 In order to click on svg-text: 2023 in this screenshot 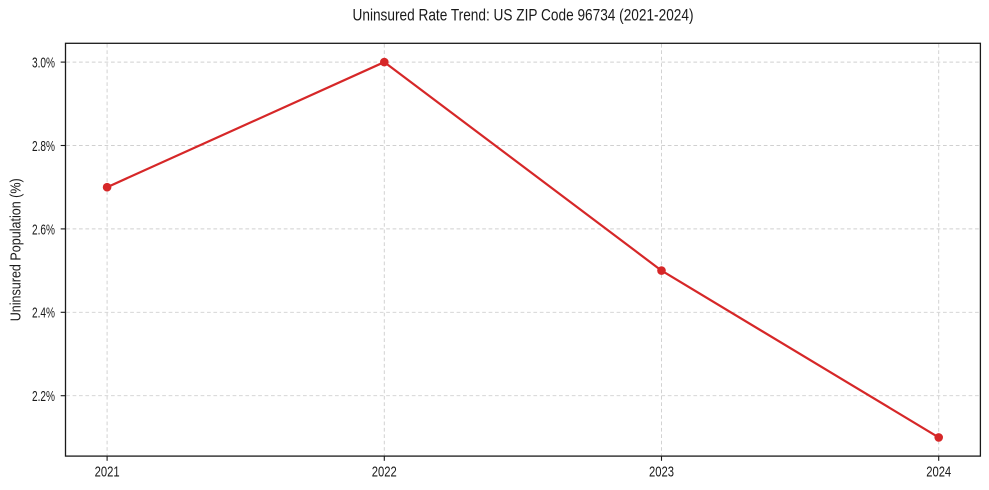, I will do `click(661, 472)`.